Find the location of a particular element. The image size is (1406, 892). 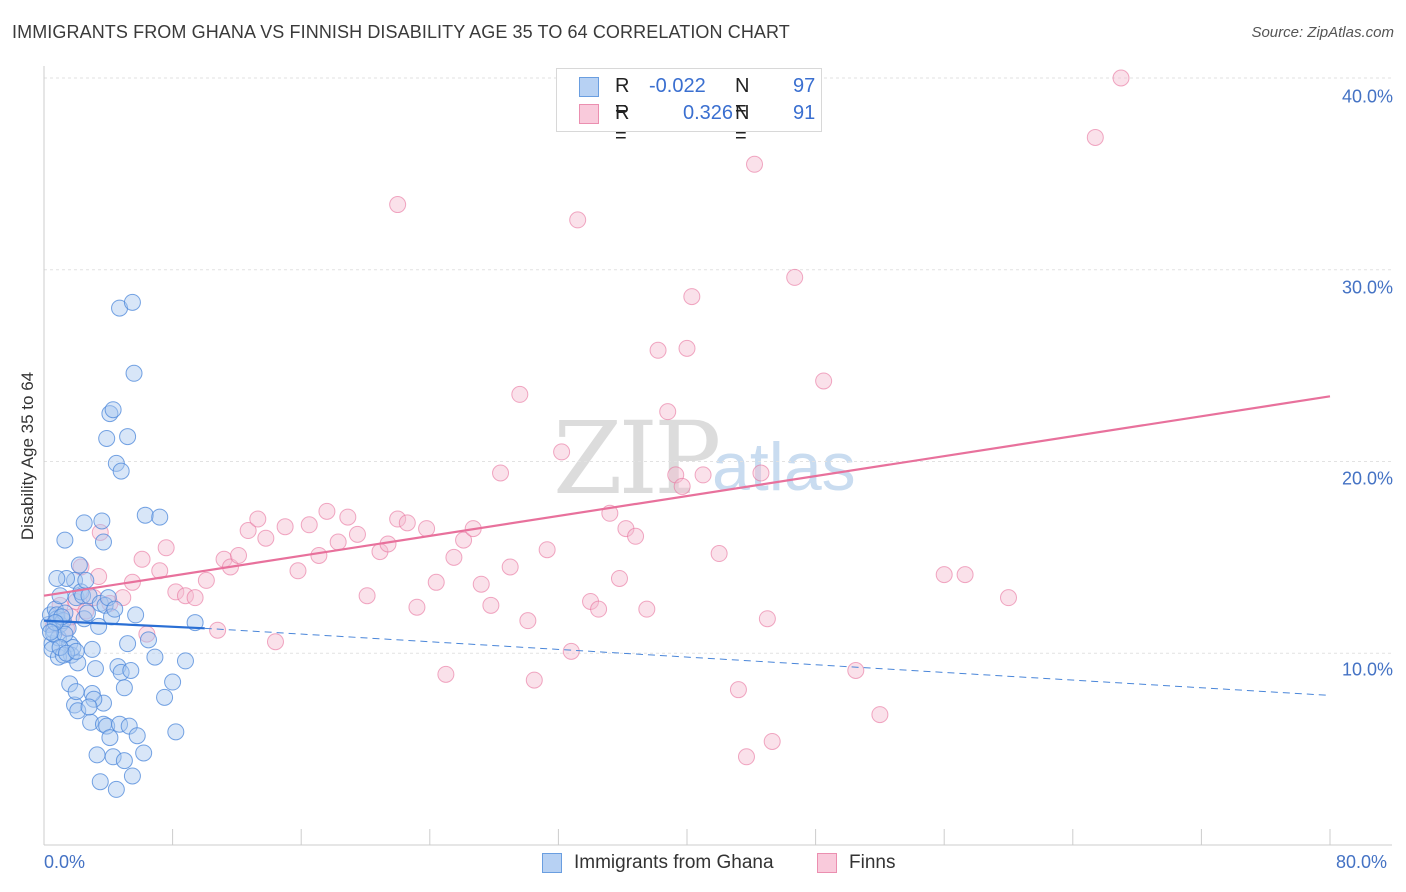

legend-label-finns: Finns is located at coordinates (872, 862).